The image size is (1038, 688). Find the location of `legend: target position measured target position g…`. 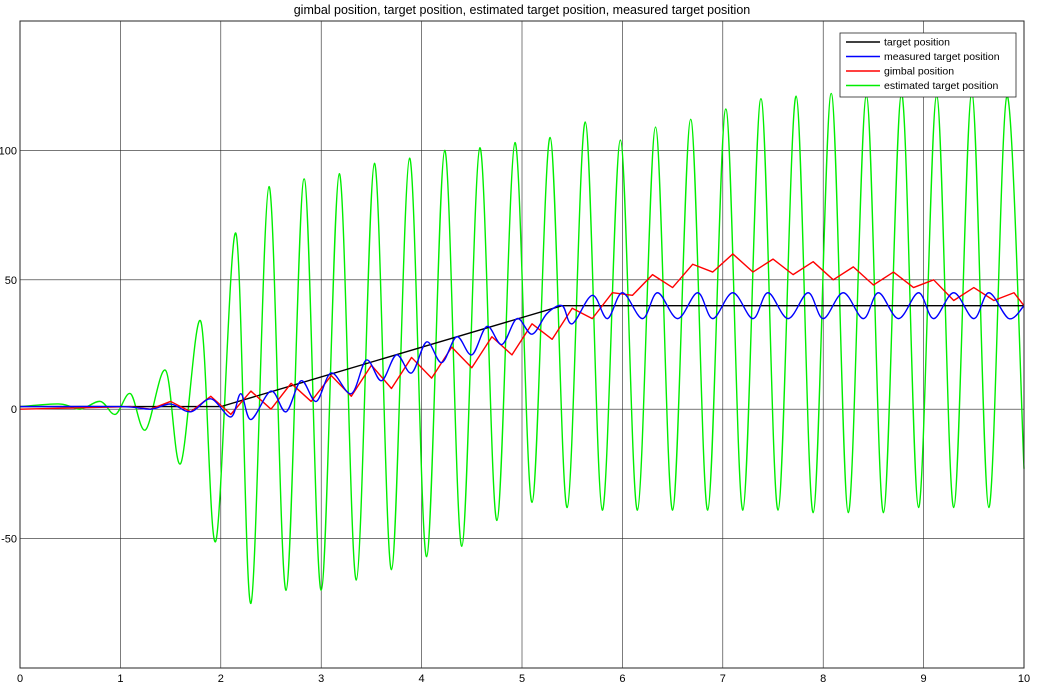

legend: target position measured target position g… is located at coordinates (928, 65).